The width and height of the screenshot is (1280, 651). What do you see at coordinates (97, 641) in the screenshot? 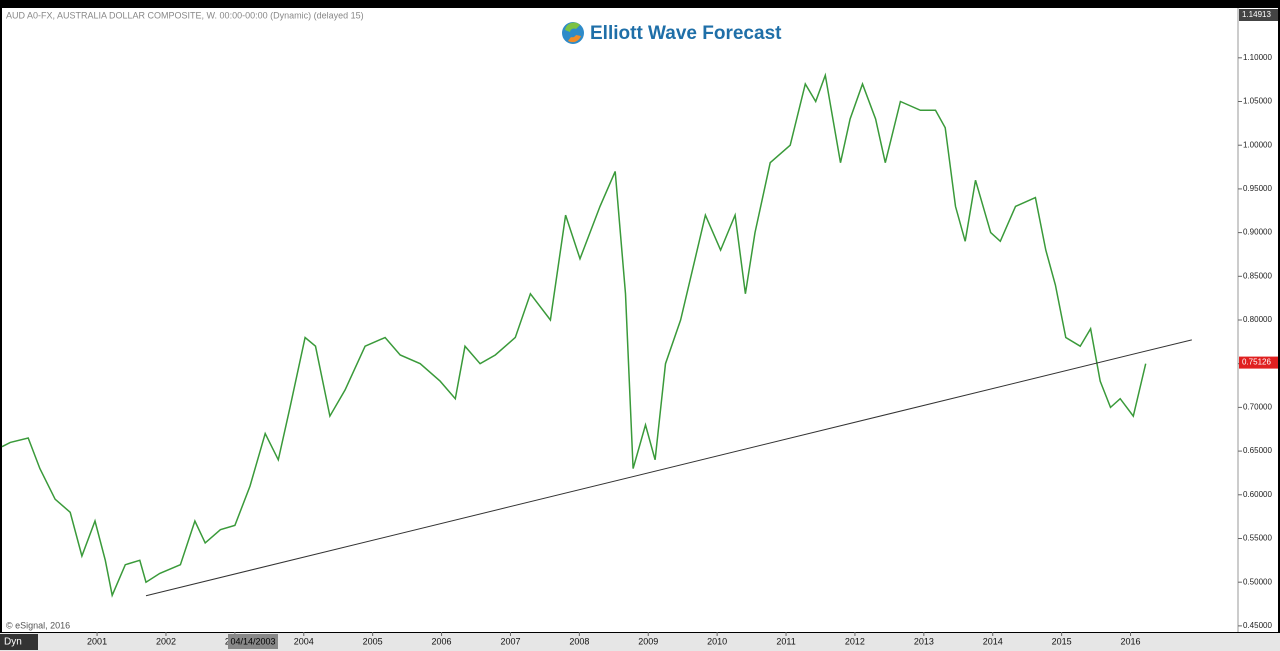
I see `x-tick-label: 2001` at bounding box center [97, 641].